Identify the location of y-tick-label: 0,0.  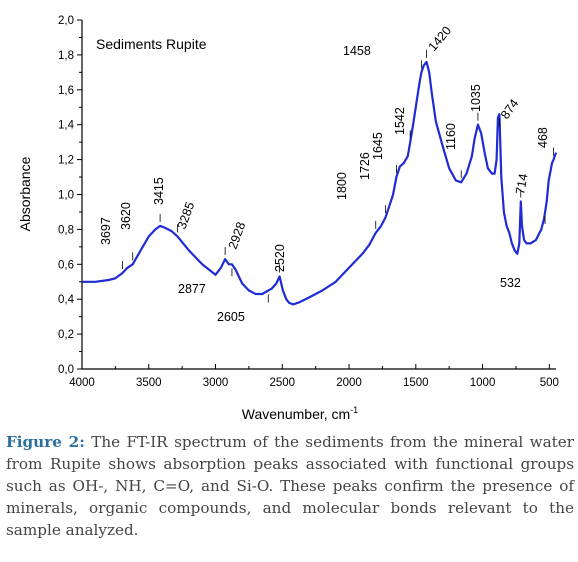
(66, 370).